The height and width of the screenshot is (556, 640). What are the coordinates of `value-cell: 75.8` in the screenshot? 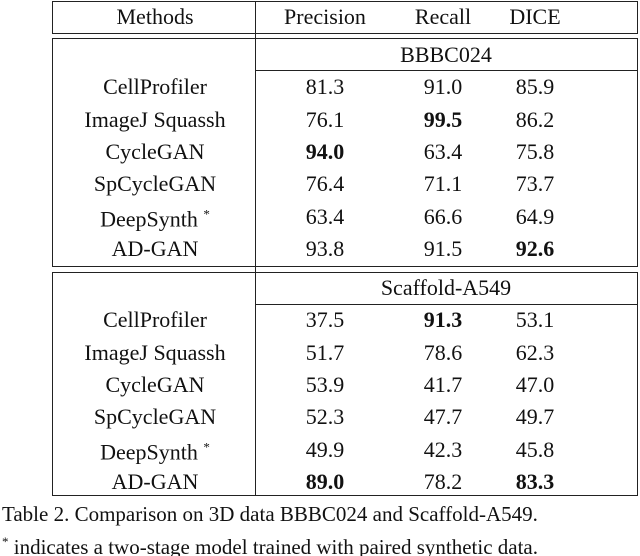 It's located at (535, 151).